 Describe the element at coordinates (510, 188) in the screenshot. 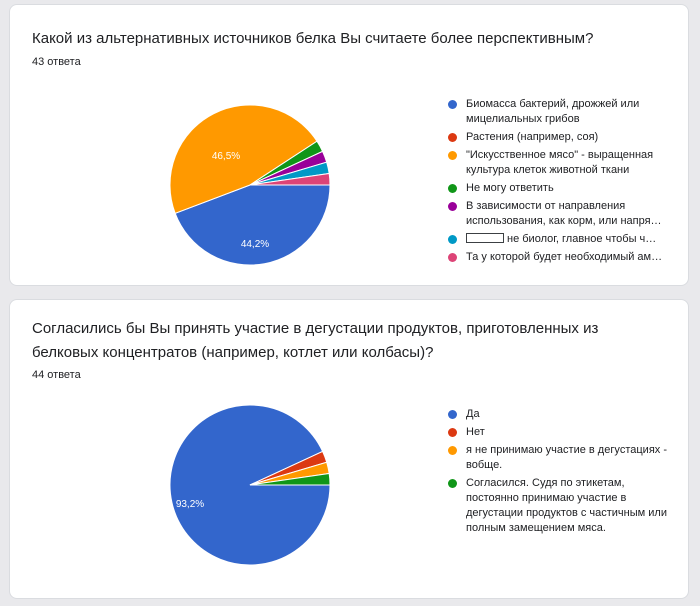

I see `legend-label: Не могу ответить` at that location.